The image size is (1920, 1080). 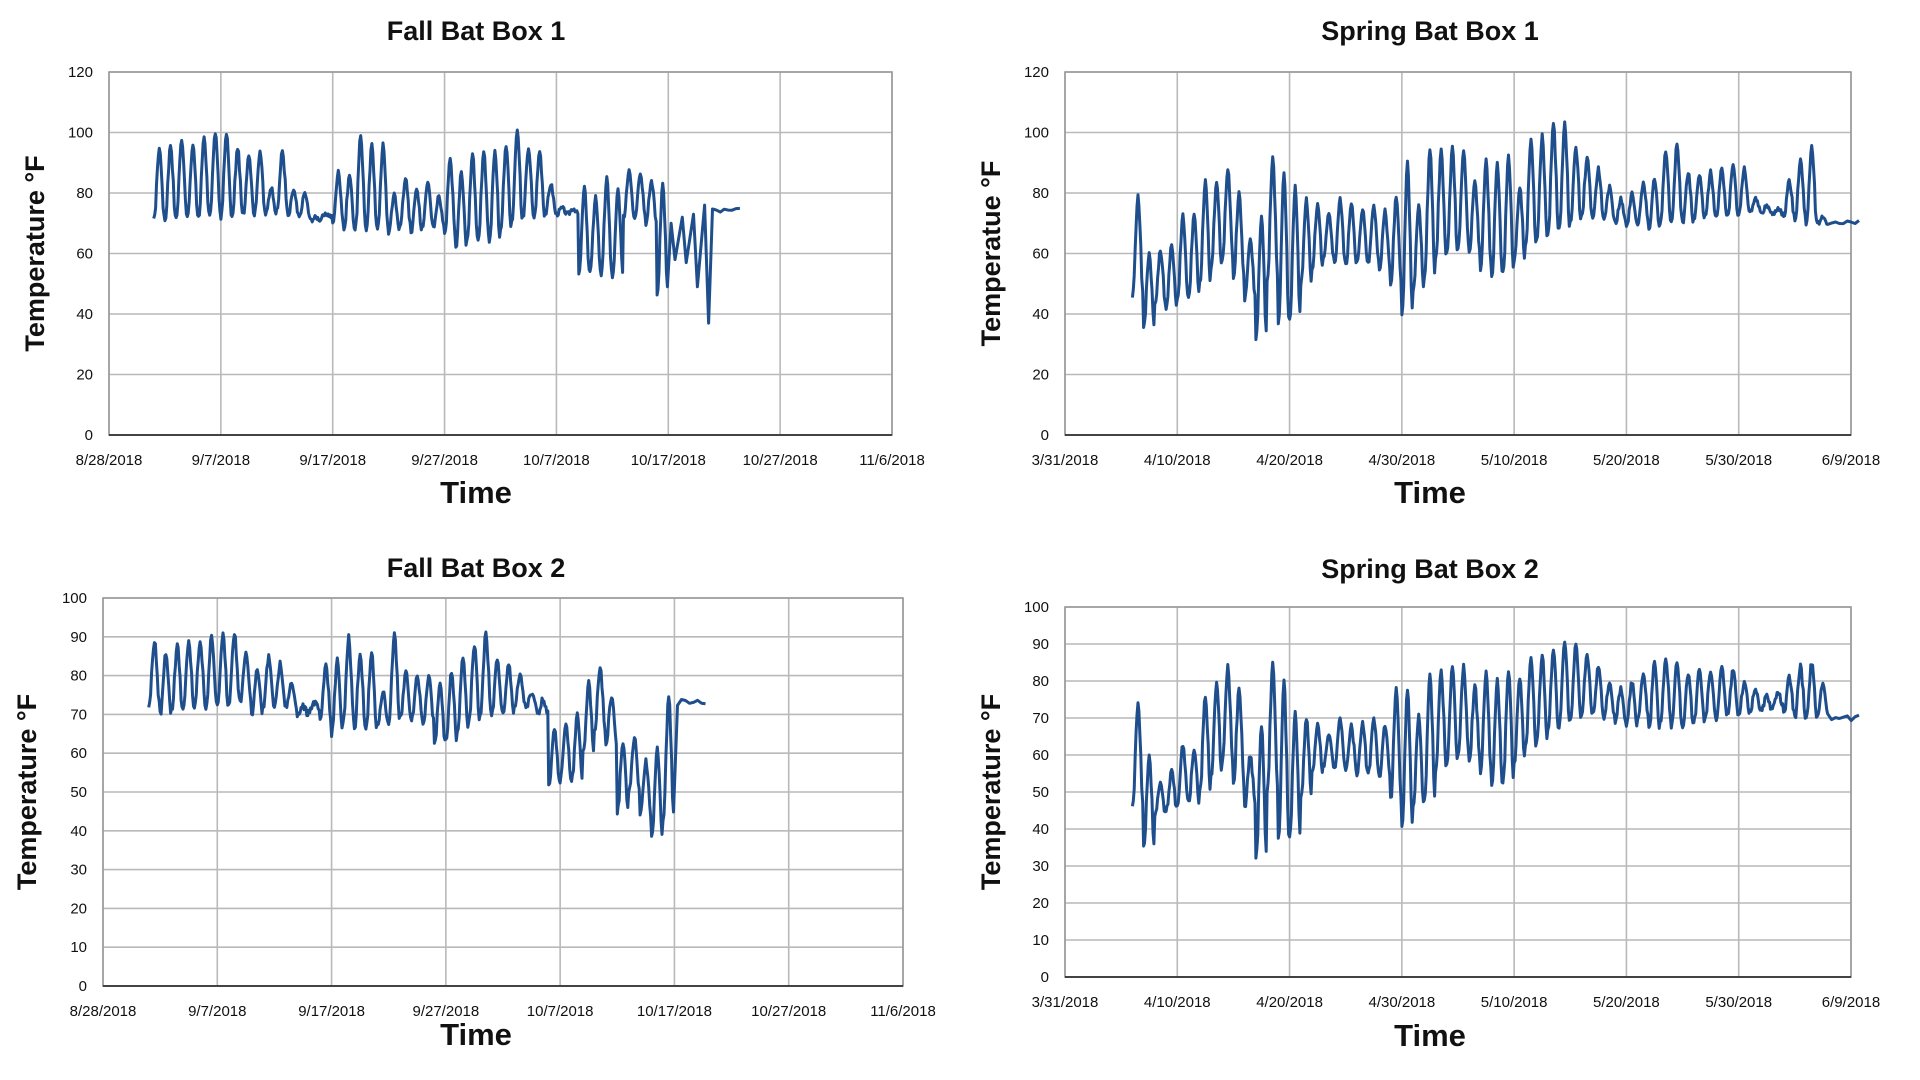 I want to click on chart-title: Spring Bat Box 2, so click(x=1430, y=569).